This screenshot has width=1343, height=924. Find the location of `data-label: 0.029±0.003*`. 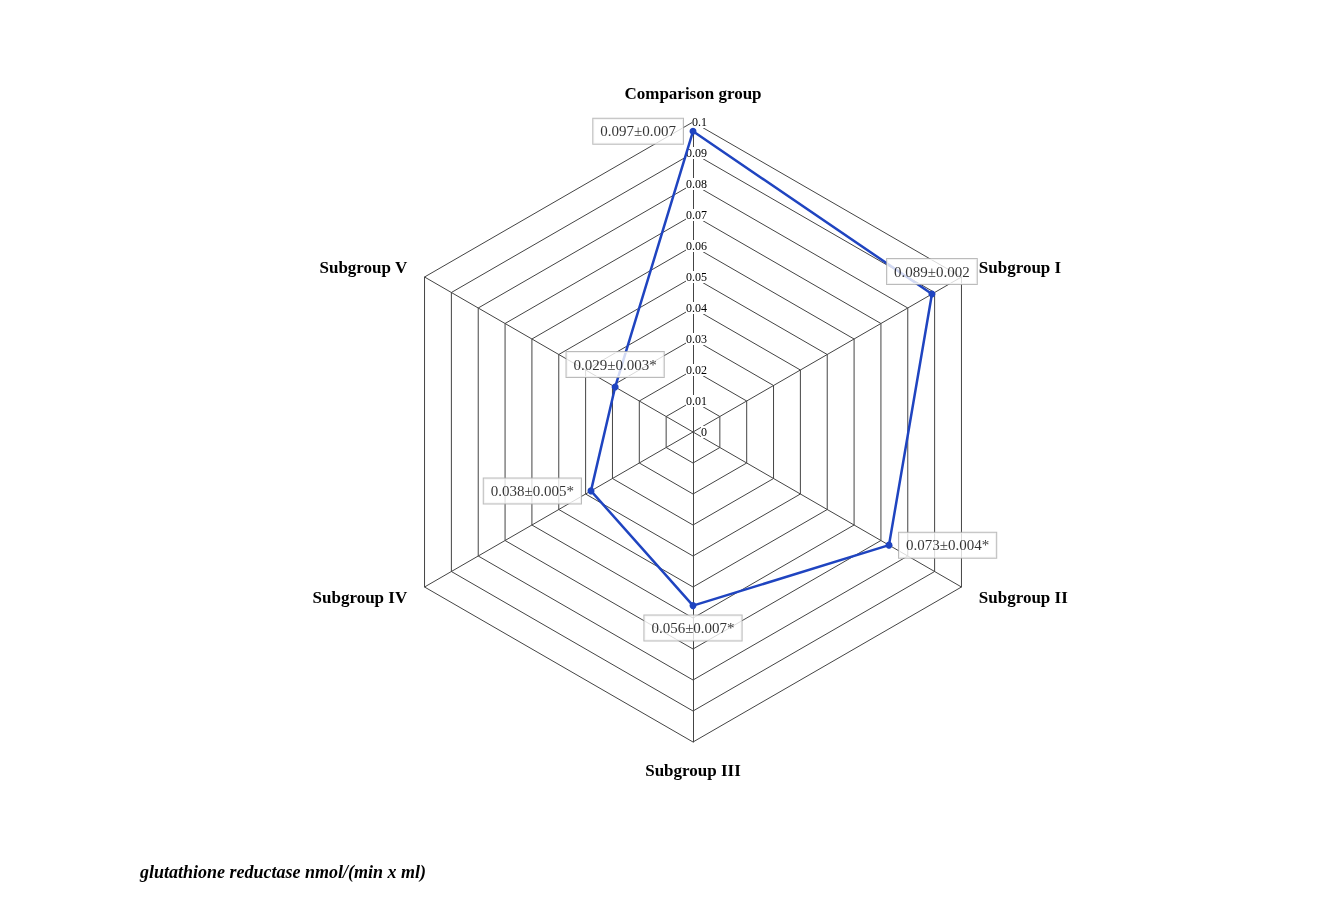

data-label: 0.029±0.003* is located at coordinates (615, 364).